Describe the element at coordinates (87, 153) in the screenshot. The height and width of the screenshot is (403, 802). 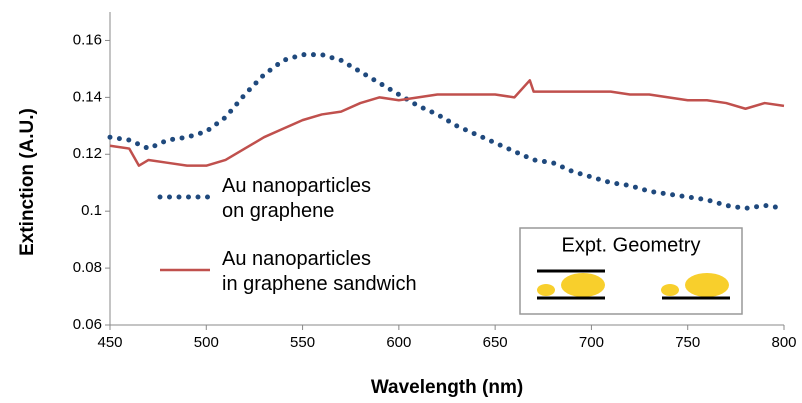
I see `y-tick-label: 0.12` at that location.